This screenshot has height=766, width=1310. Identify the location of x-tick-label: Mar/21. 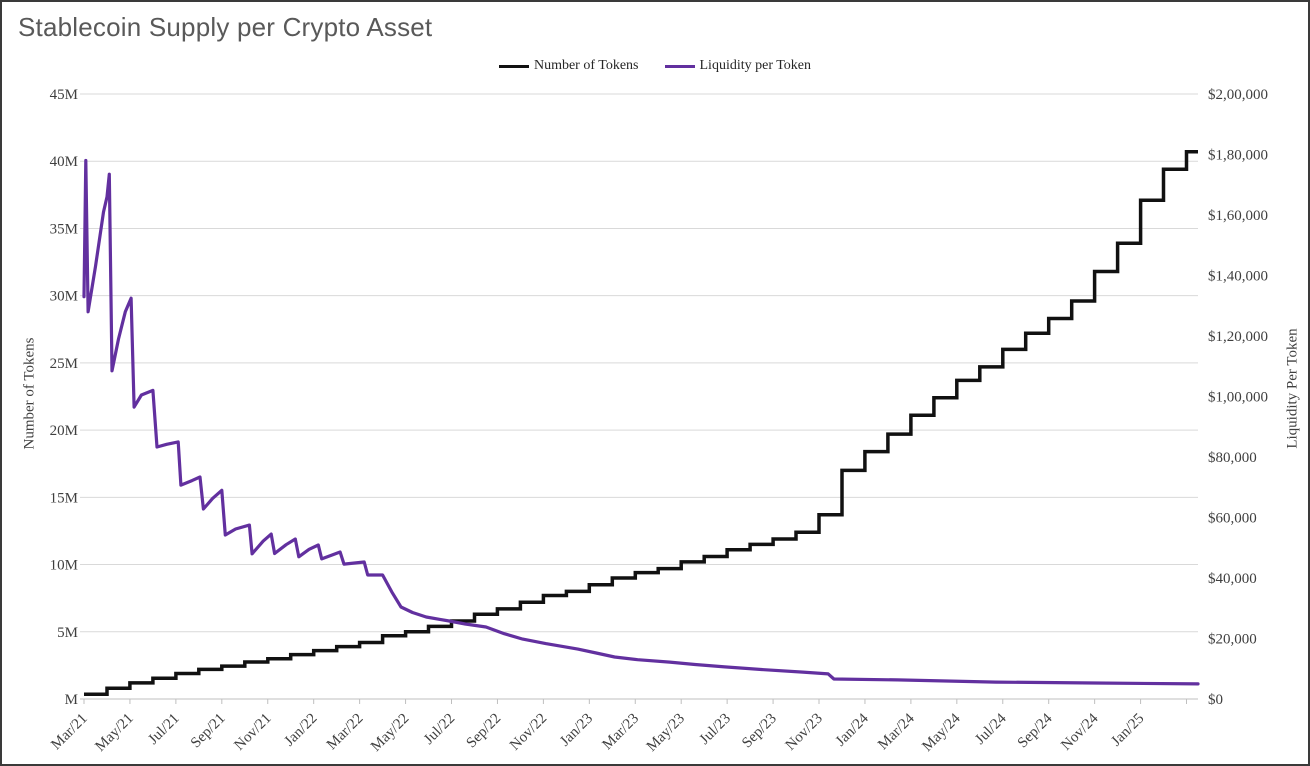
(69, 732).